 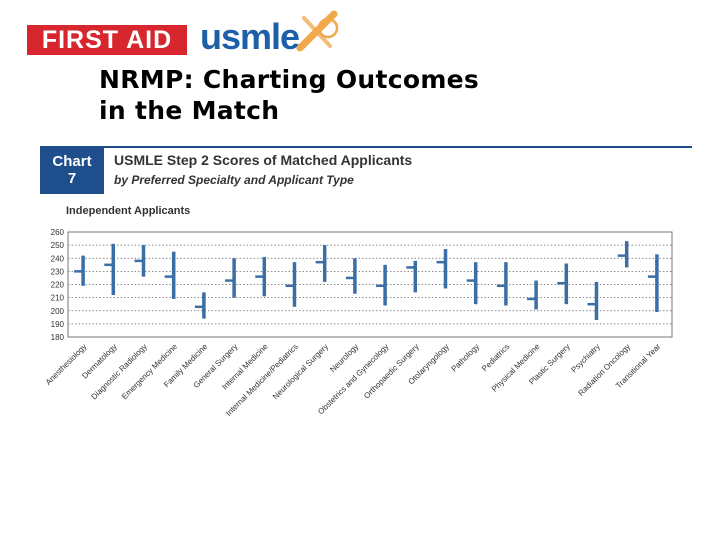 I want to click on y-tick-label: 180, so click(x=58, y=337).